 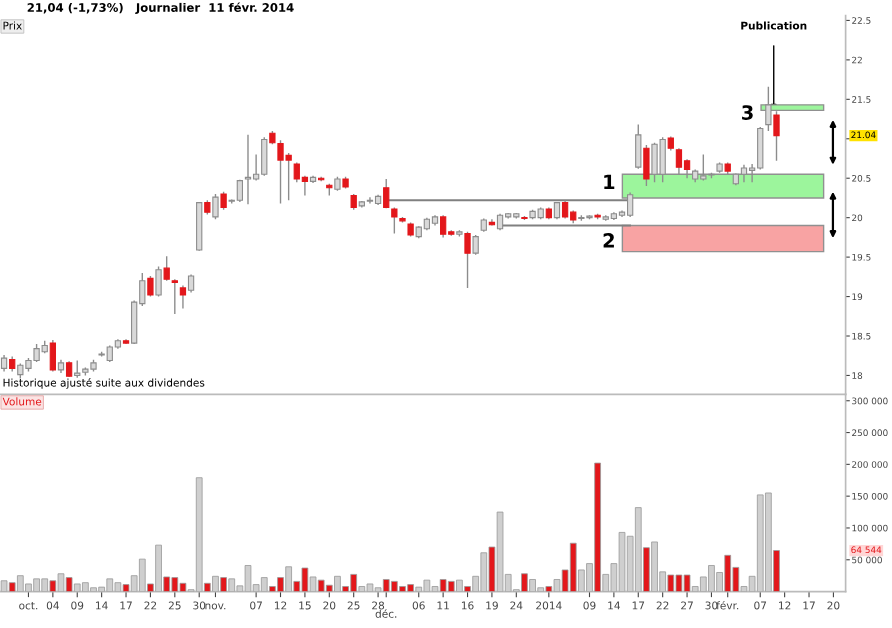 I want to click on band-label: 3, so click(x=747, y=112).